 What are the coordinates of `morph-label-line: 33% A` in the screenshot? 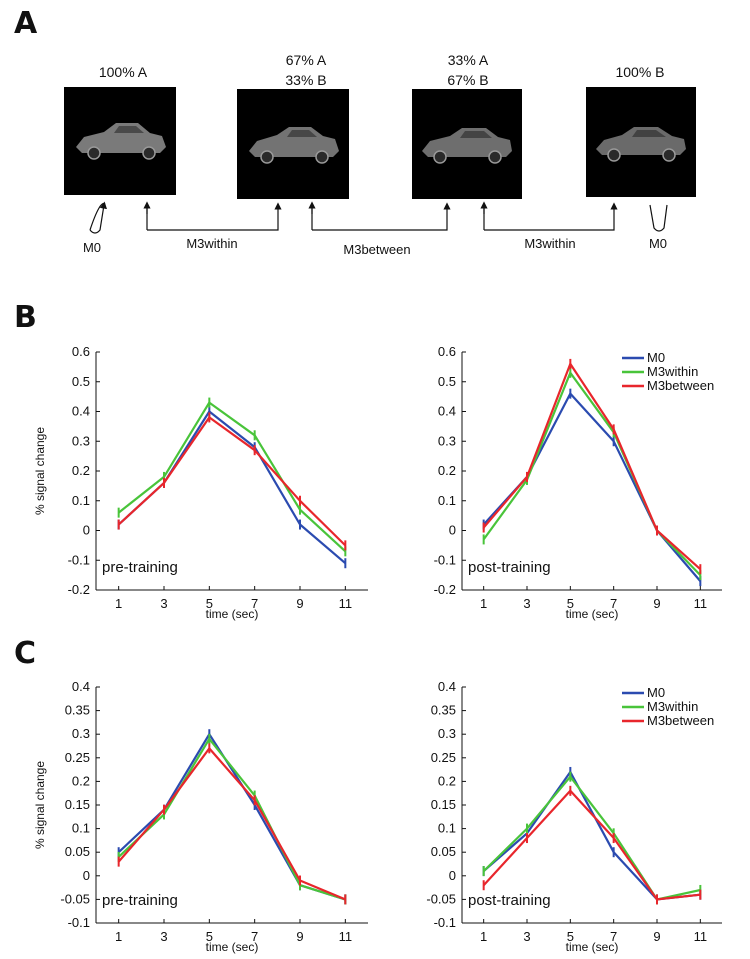 It's located at (468, 60).